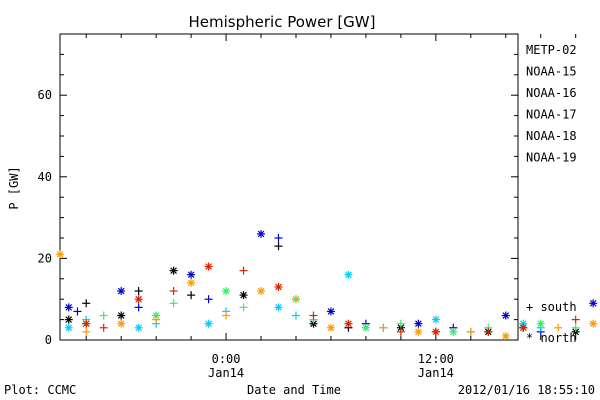  Describe the element at coordinates (48, 340) in the screenshot. I see `y-tick-label: 0` at that location.